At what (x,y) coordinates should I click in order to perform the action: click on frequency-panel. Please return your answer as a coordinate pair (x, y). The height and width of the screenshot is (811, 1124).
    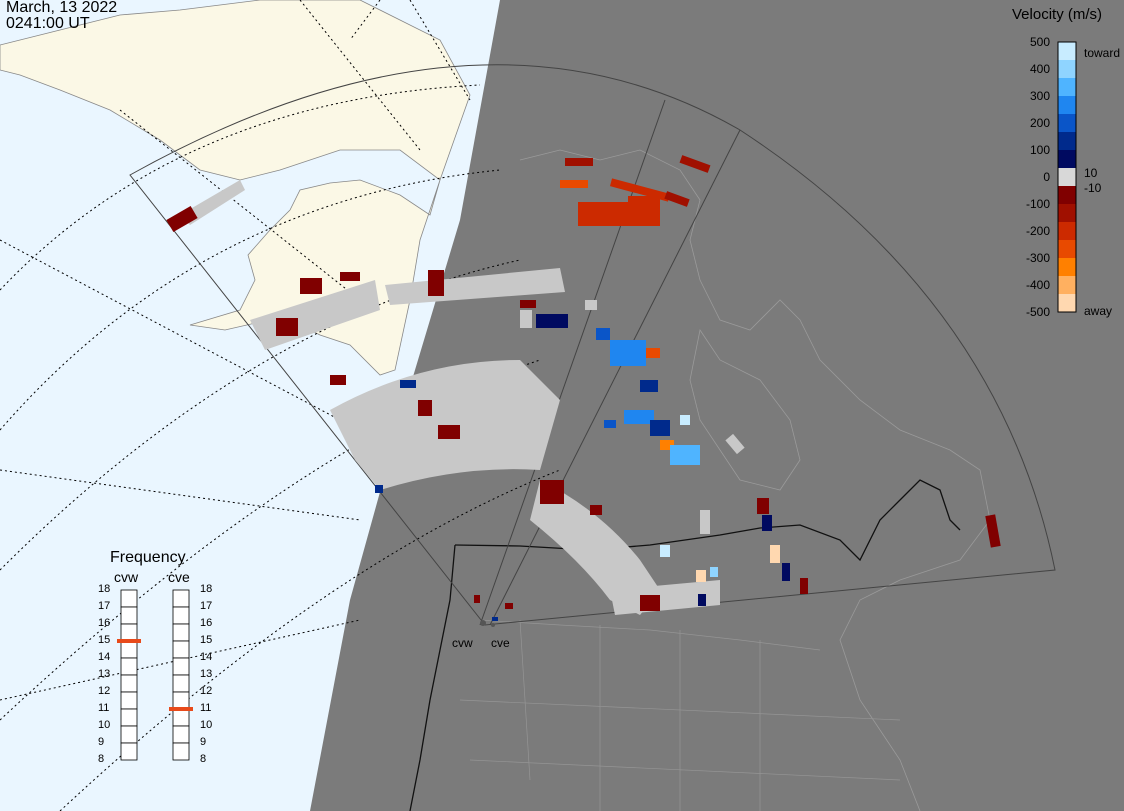
    Looking at the image, I should click on (155, 675).